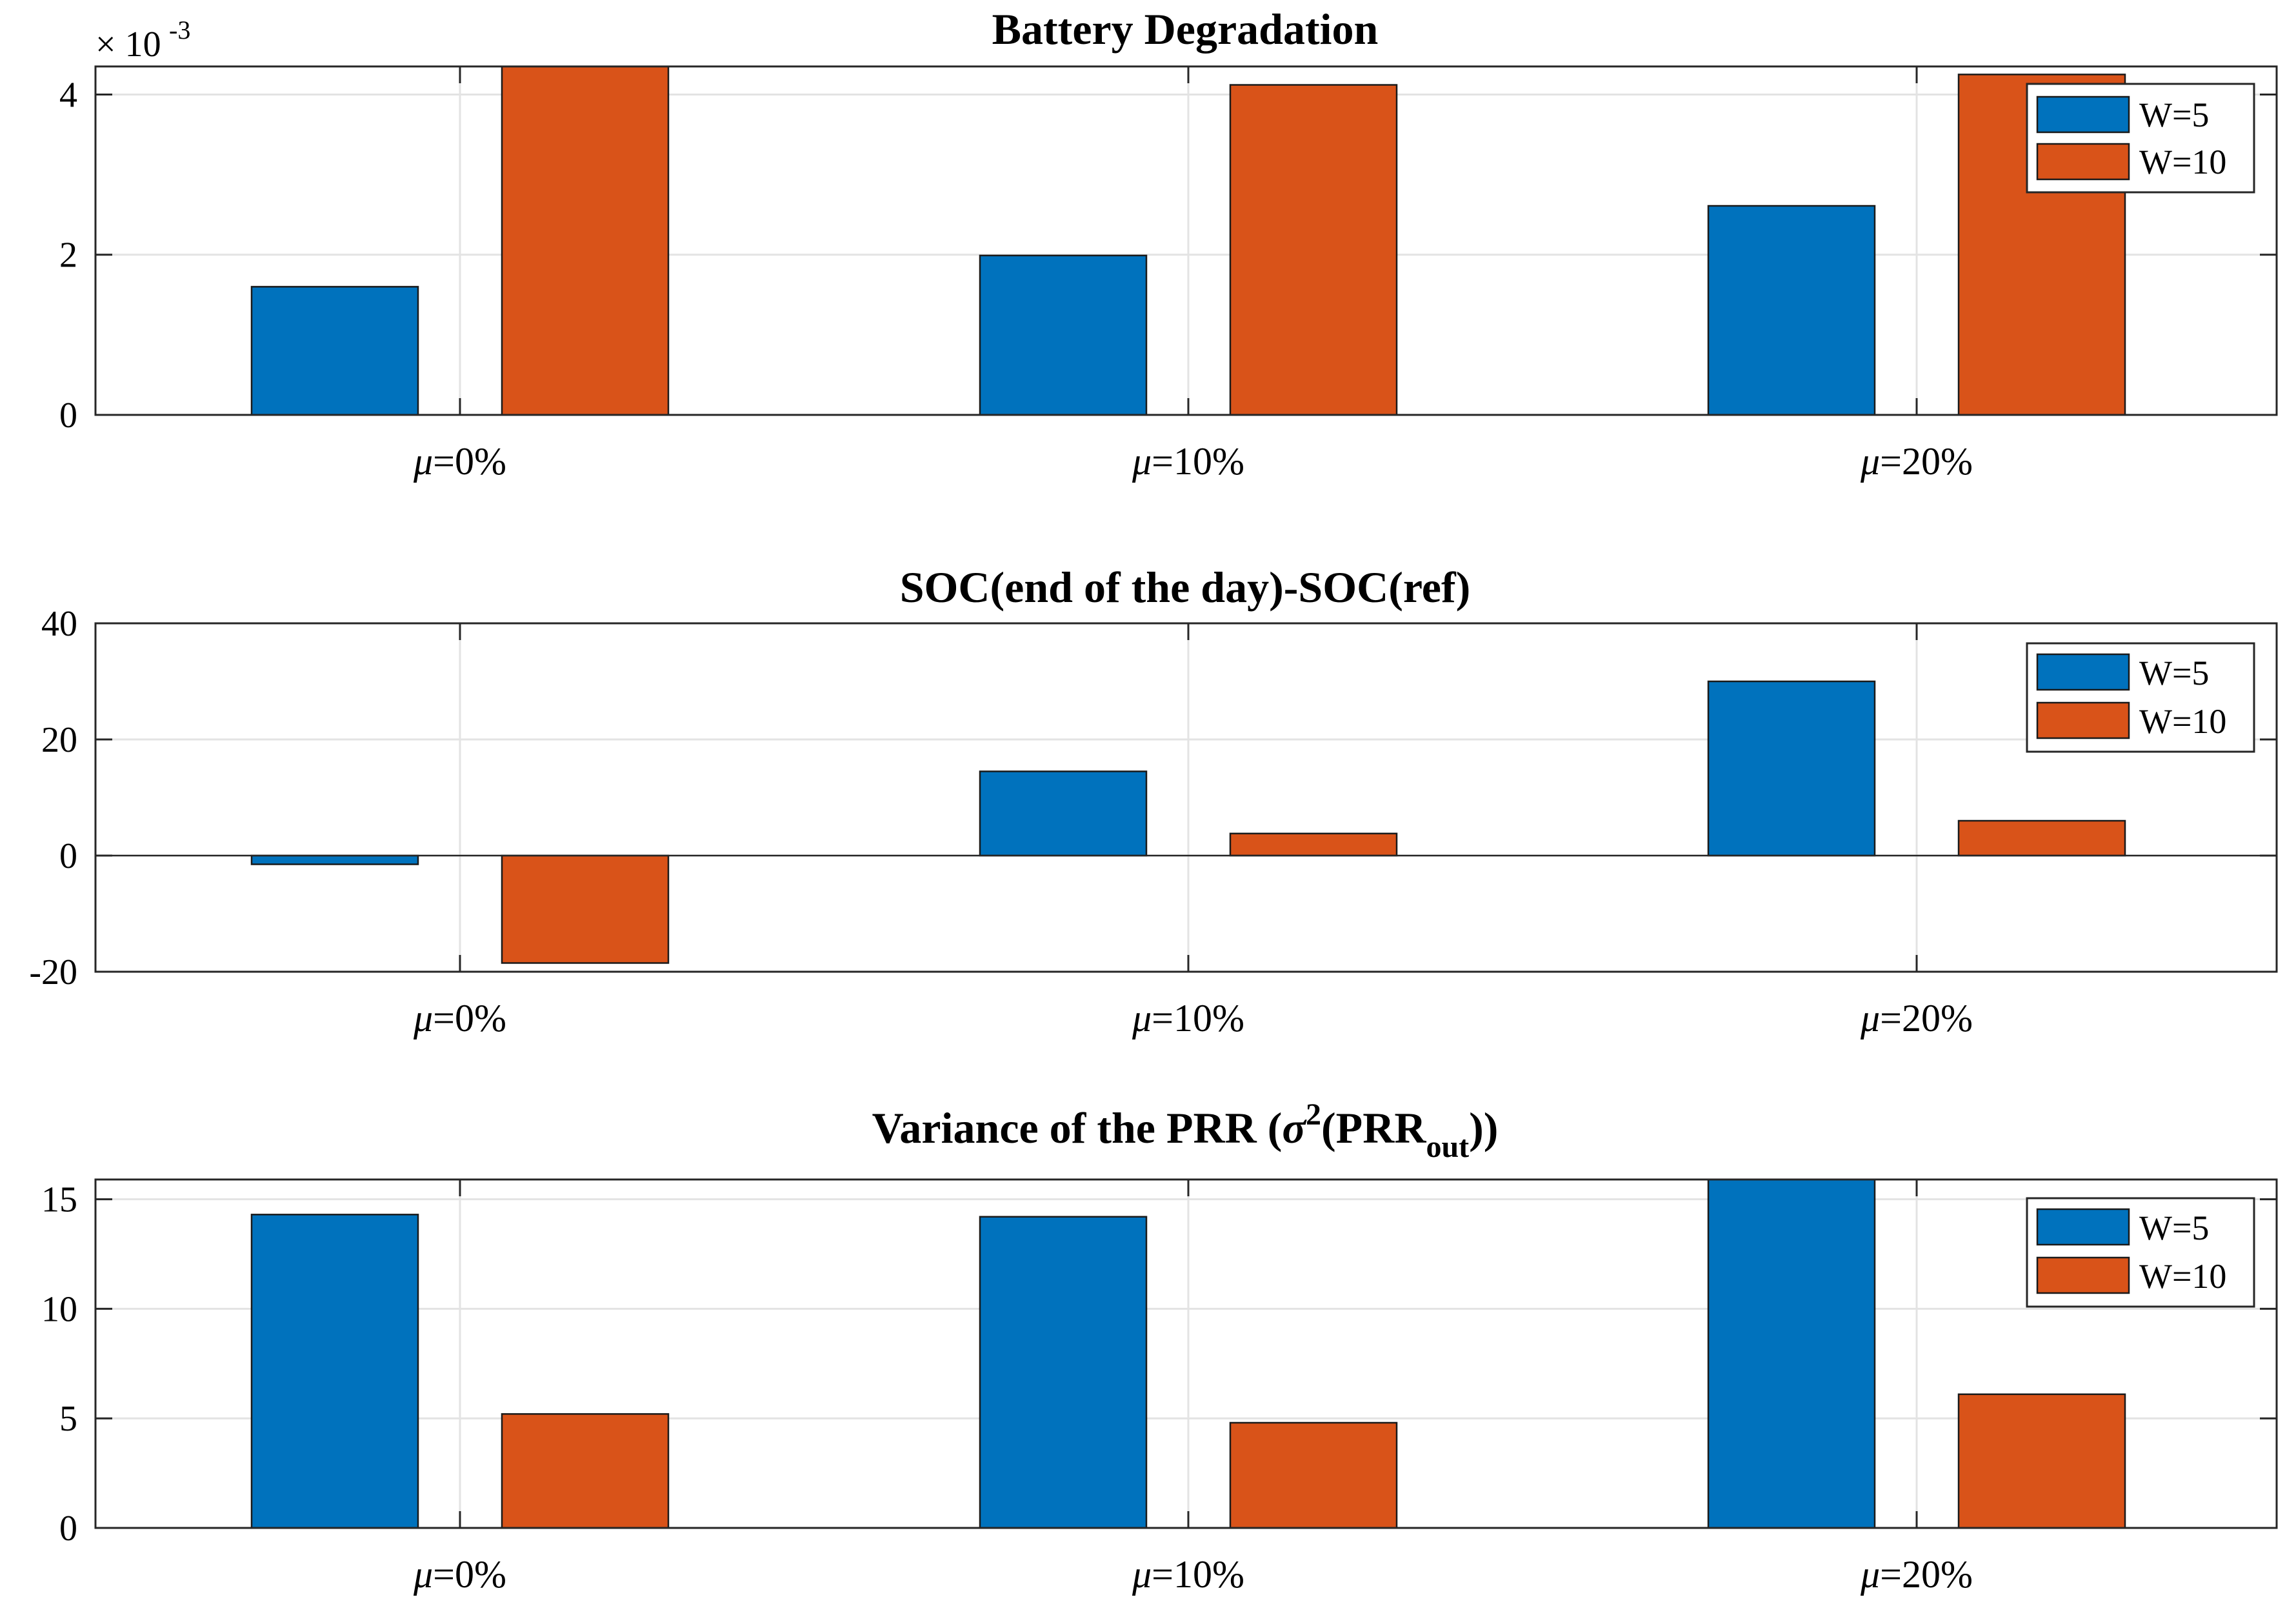  I want to click on y-tick-labels: -20 0 20 40, so click(53, 798).